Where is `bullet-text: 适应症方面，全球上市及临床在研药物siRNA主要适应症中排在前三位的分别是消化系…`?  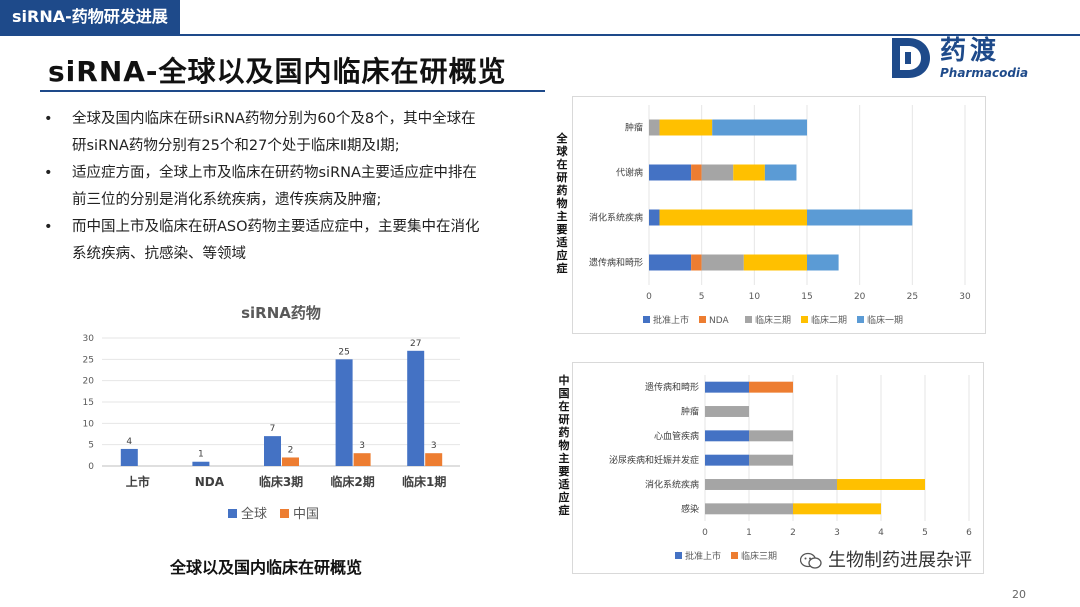
bullet-text: 适应症方面，全球上市及临床在研药物siRNA主要适应症中排在前三位的分别是消化系… is located at coordinates (274, 186).